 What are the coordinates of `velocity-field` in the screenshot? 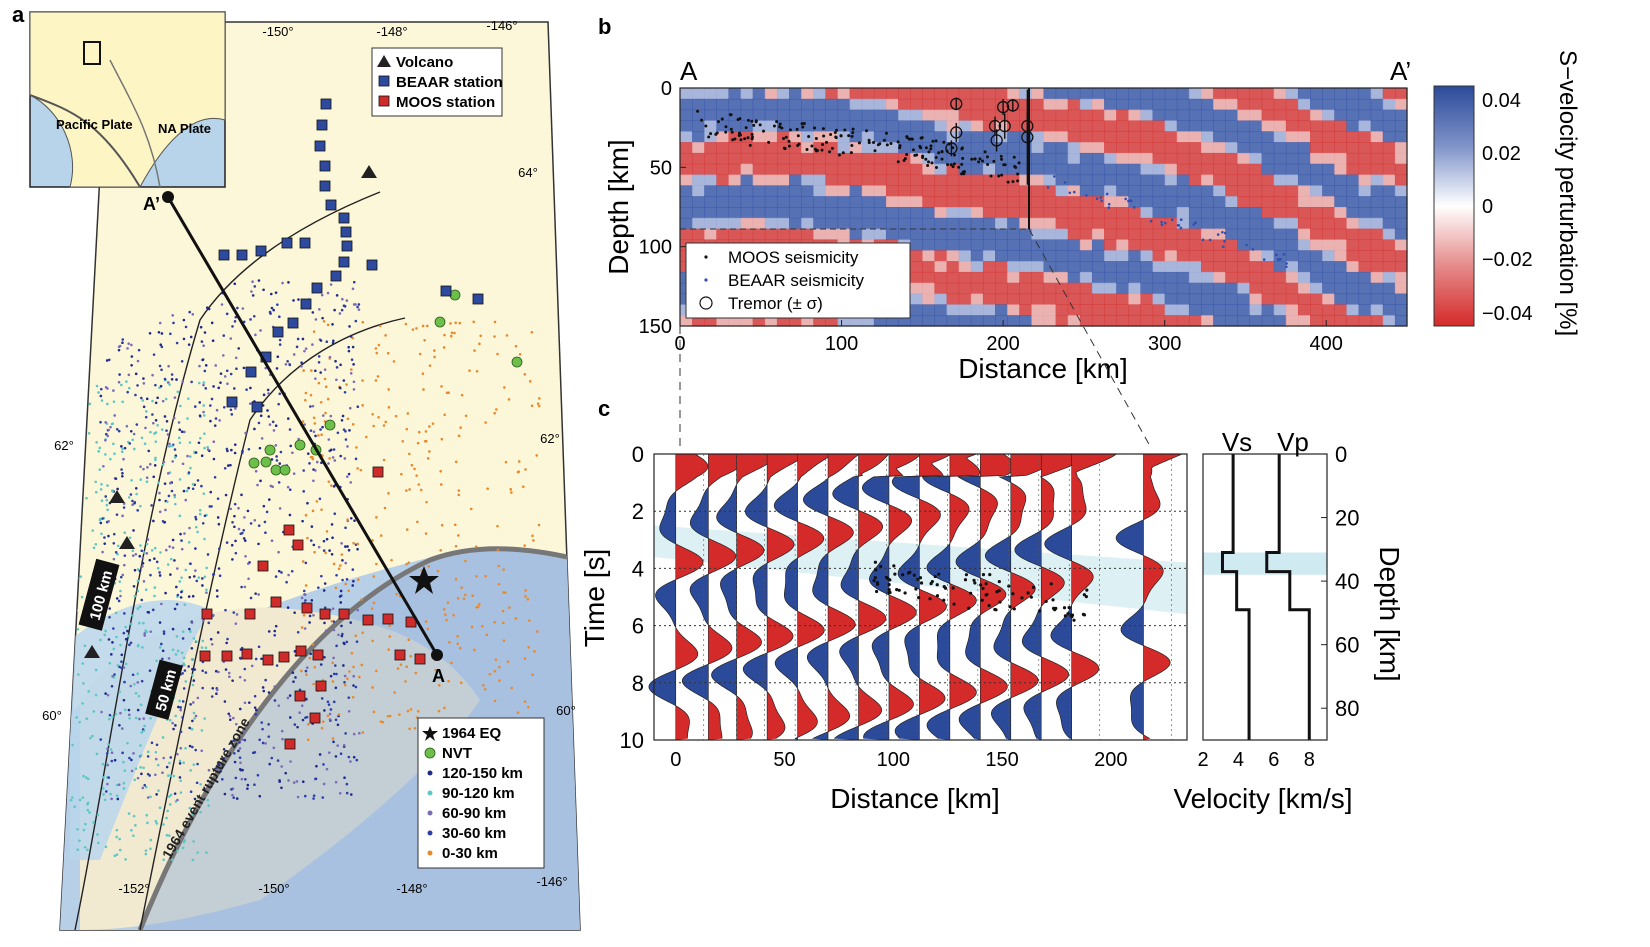 It's located at (1044, 207).